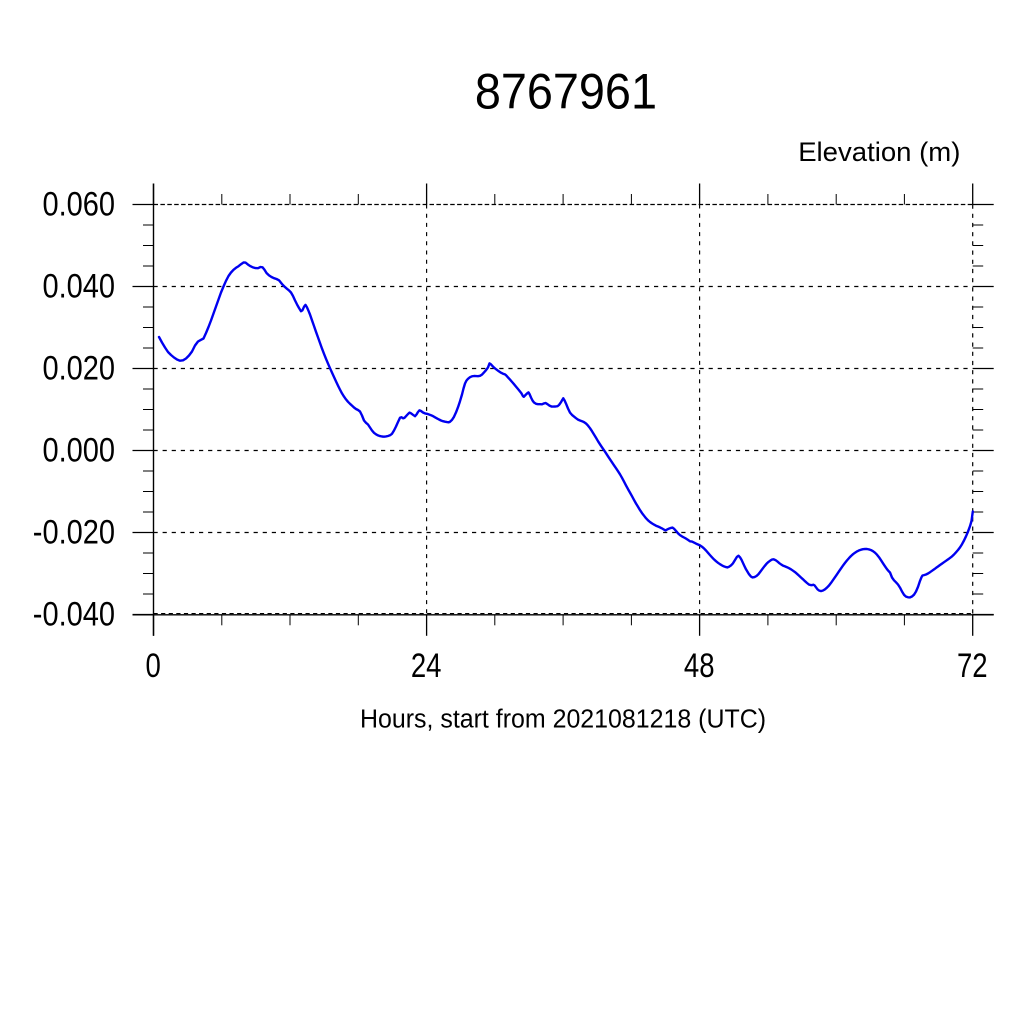  What do you see at coordinates (426, 665) in the screenshot?
I see `svg-text: 24` at bounding box center [426, 665].